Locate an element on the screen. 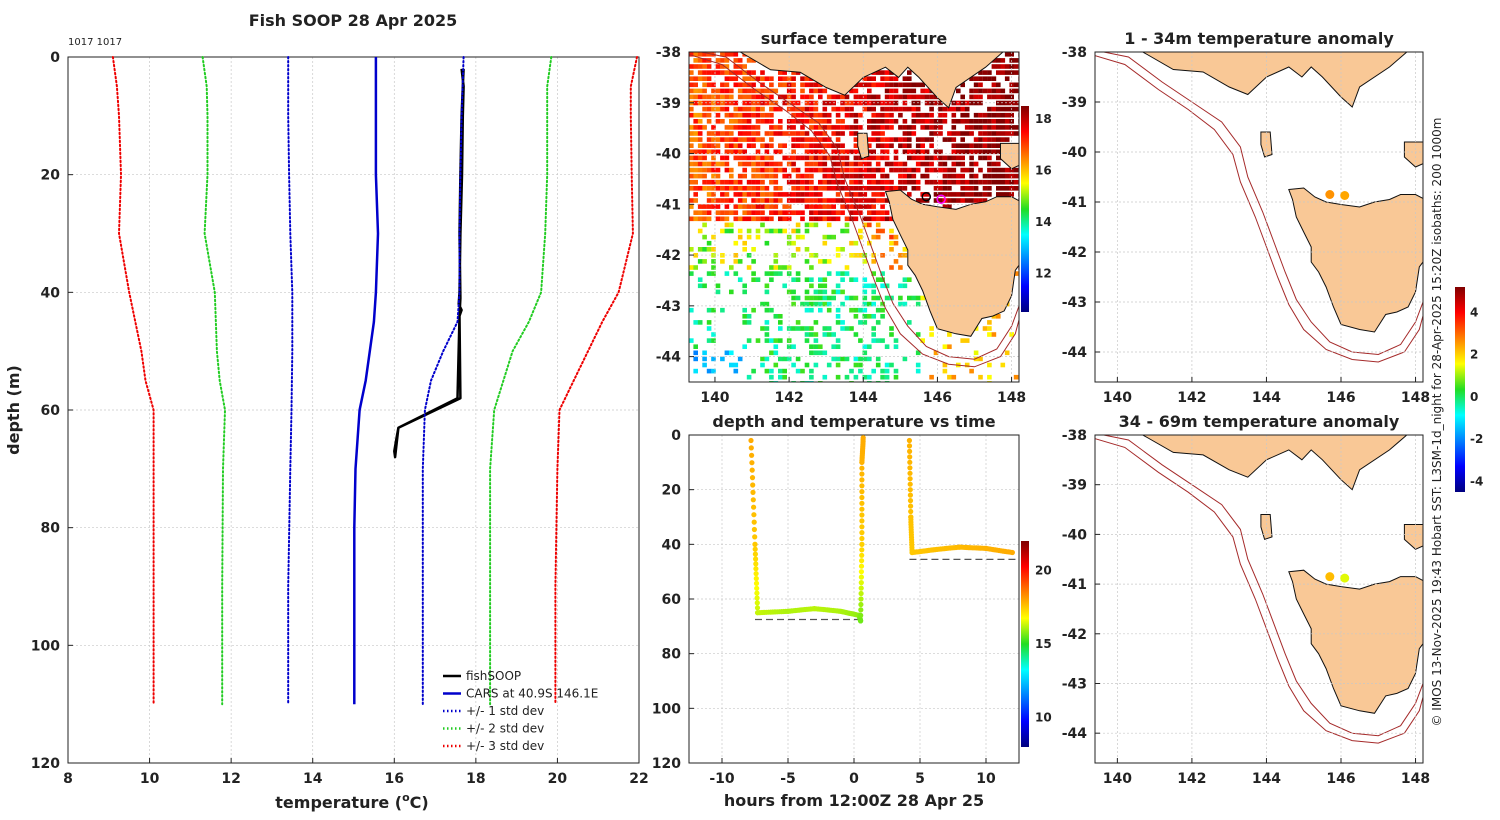 The height and width of the screenshot is (820, 1500). anomaly-lower-y-tick-label: -42 is located at coordinates (1074, 635).